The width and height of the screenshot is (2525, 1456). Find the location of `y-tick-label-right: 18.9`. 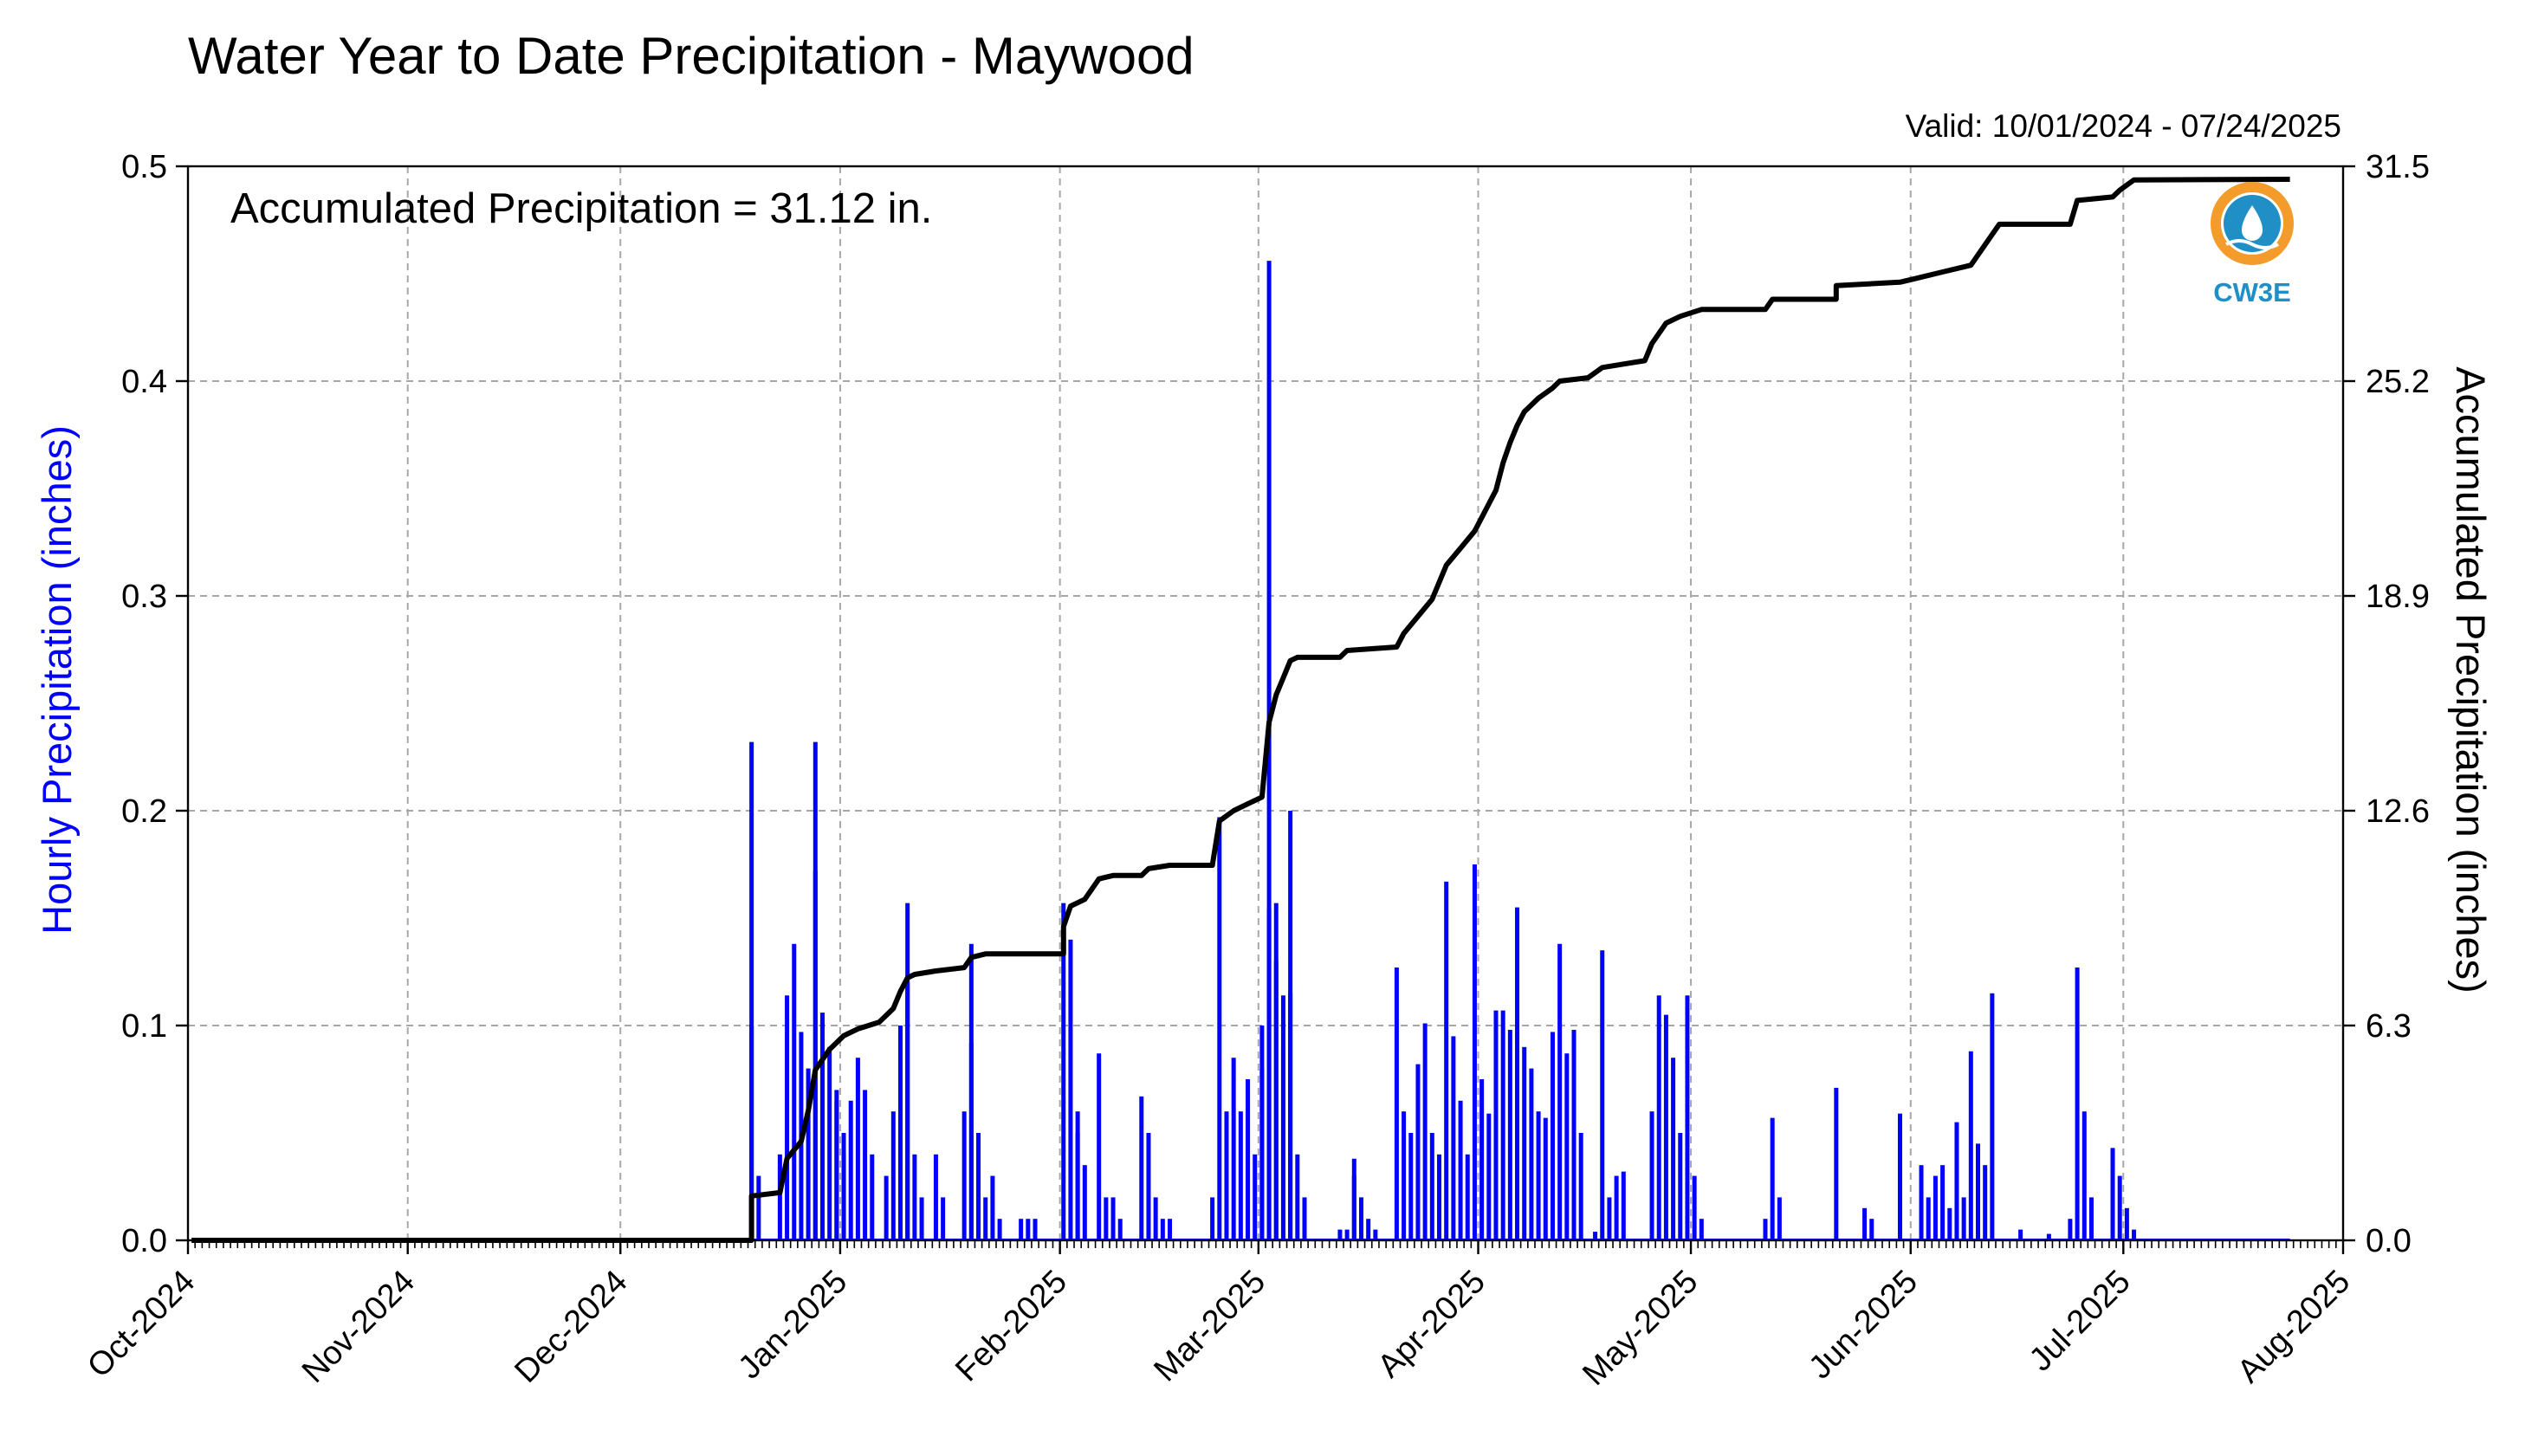

y-tick-label-right: 18.9 is located at coordinates (2398, 597).